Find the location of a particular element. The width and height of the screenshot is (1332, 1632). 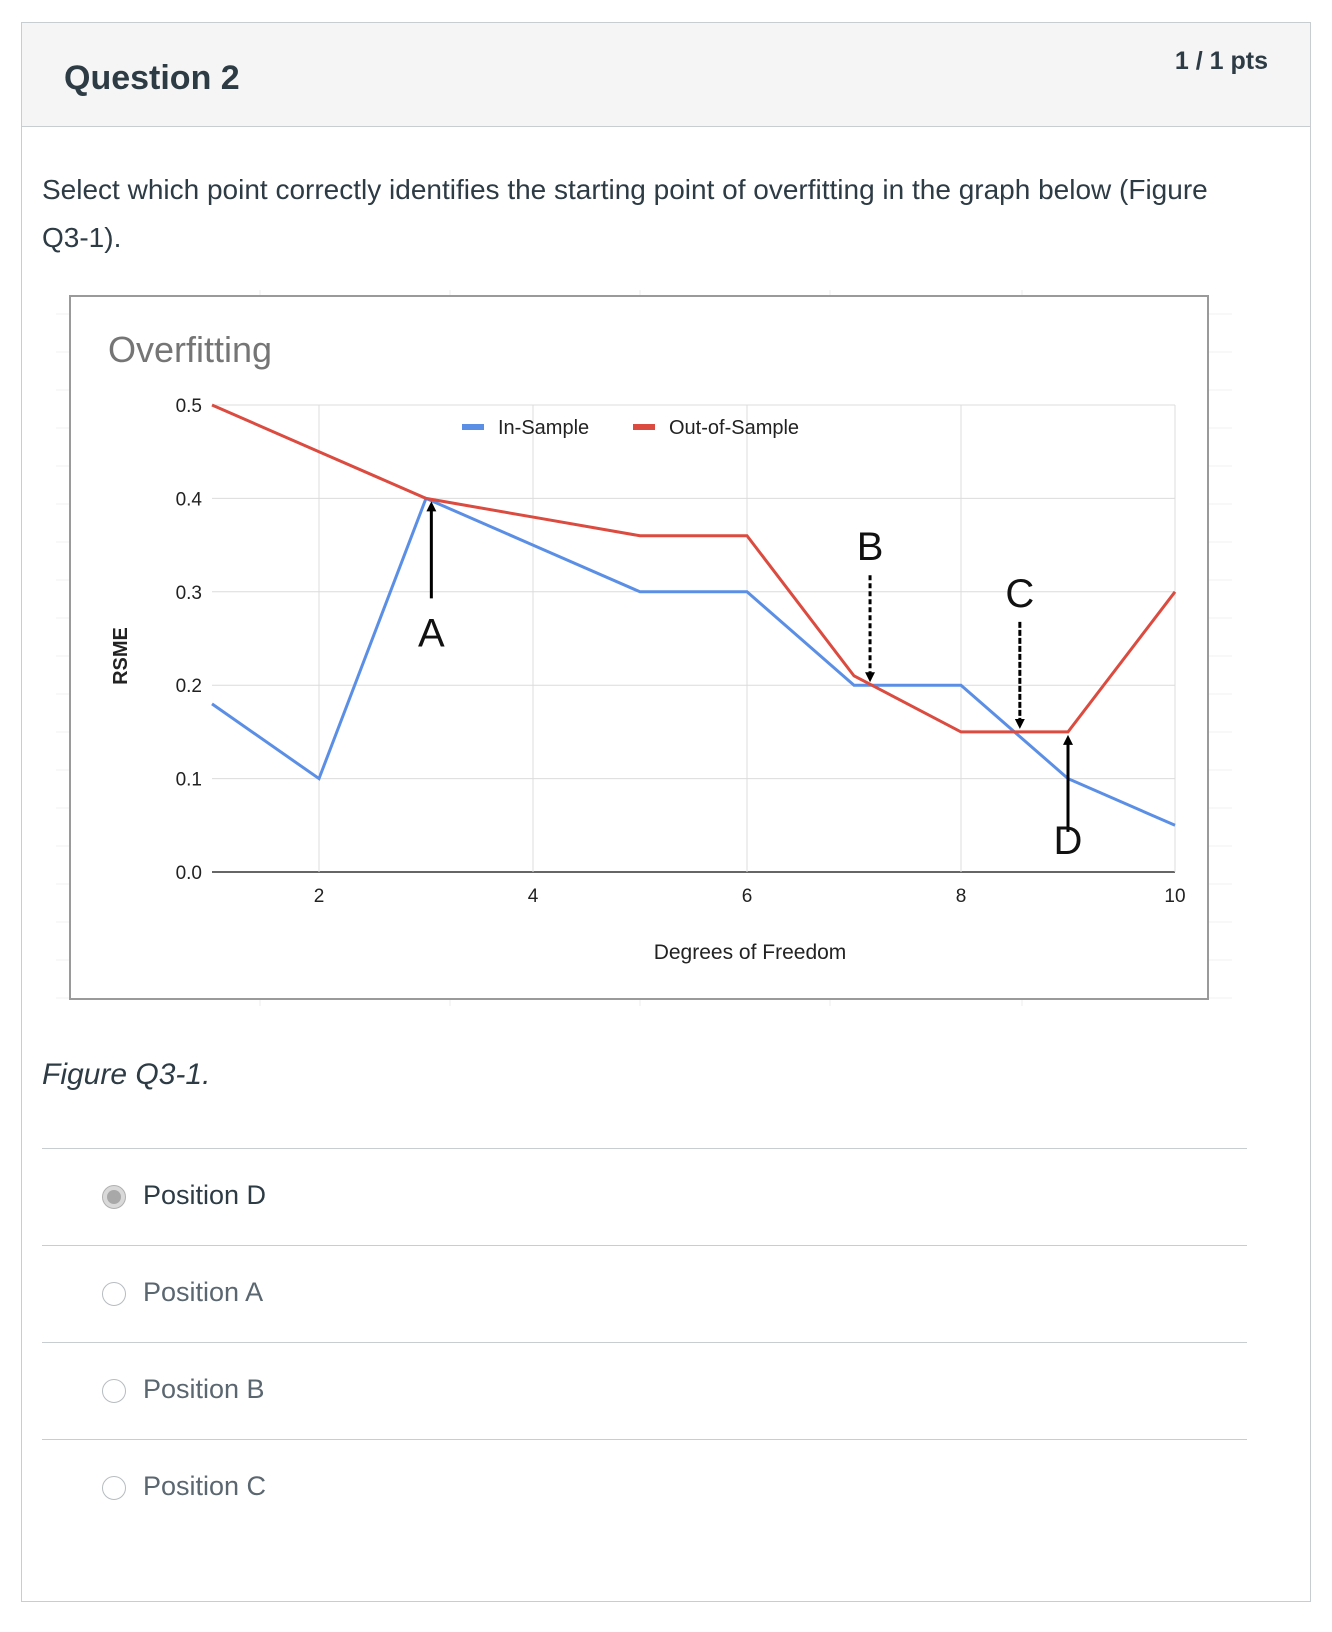

legend-label-in-sample: In-Sample is located at coordinates (543, 428).